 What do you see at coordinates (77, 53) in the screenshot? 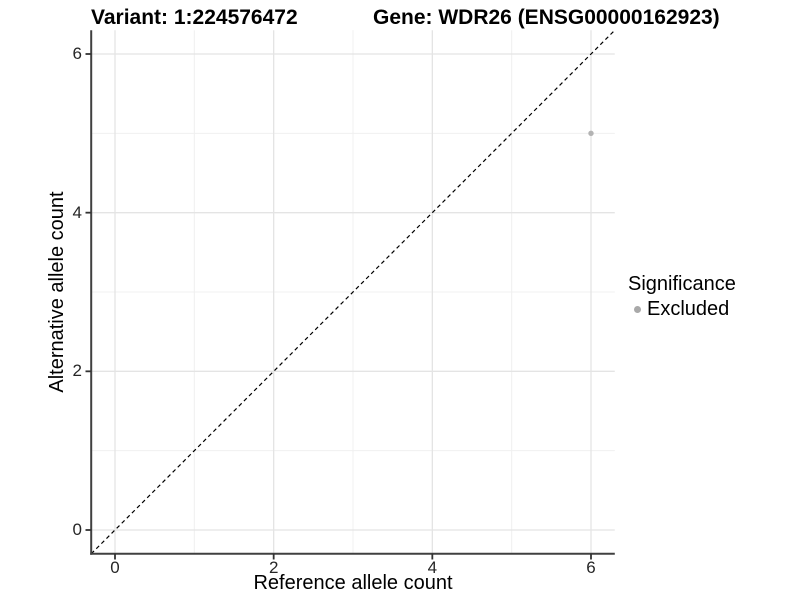
I see `y-tick-label: 6` at bounding box center [77, 53].